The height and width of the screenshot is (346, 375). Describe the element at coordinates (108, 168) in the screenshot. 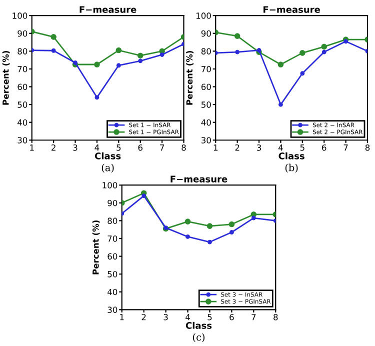

I see `text: (a)` at that location.